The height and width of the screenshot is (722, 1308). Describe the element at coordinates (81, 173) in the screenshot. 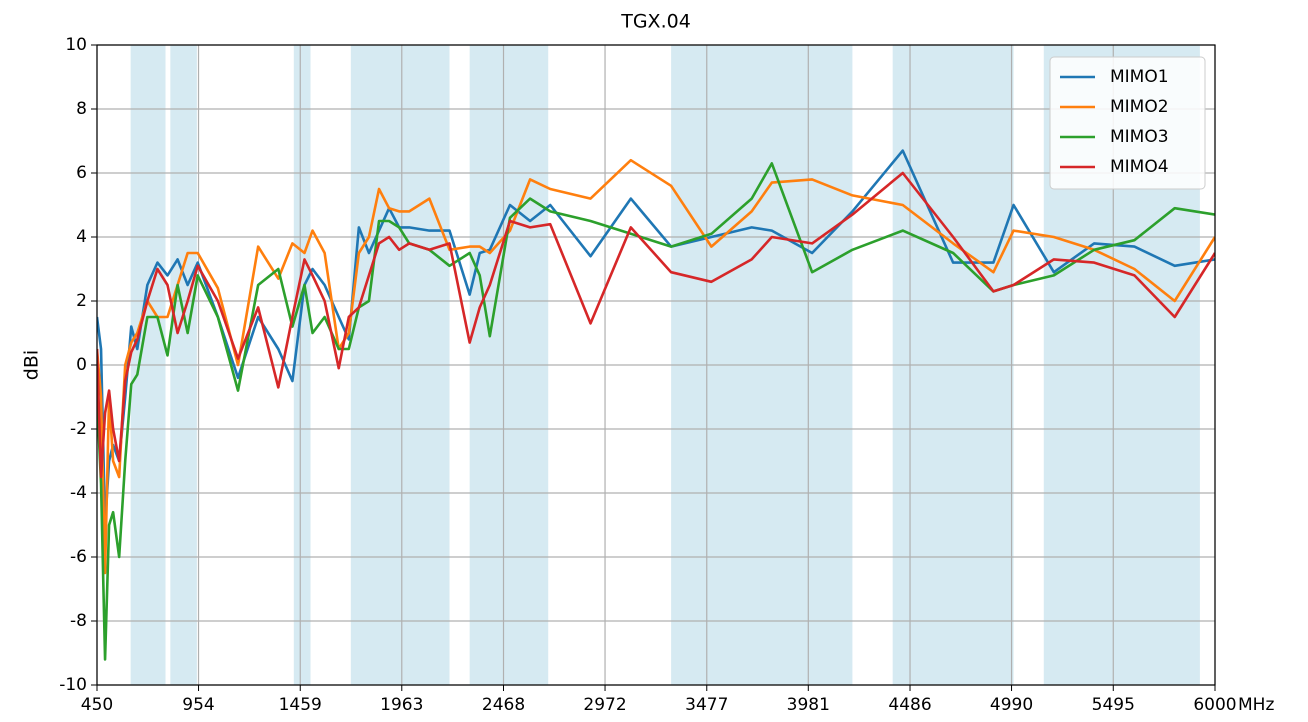

I see `y-tick-label: 6` at that location.